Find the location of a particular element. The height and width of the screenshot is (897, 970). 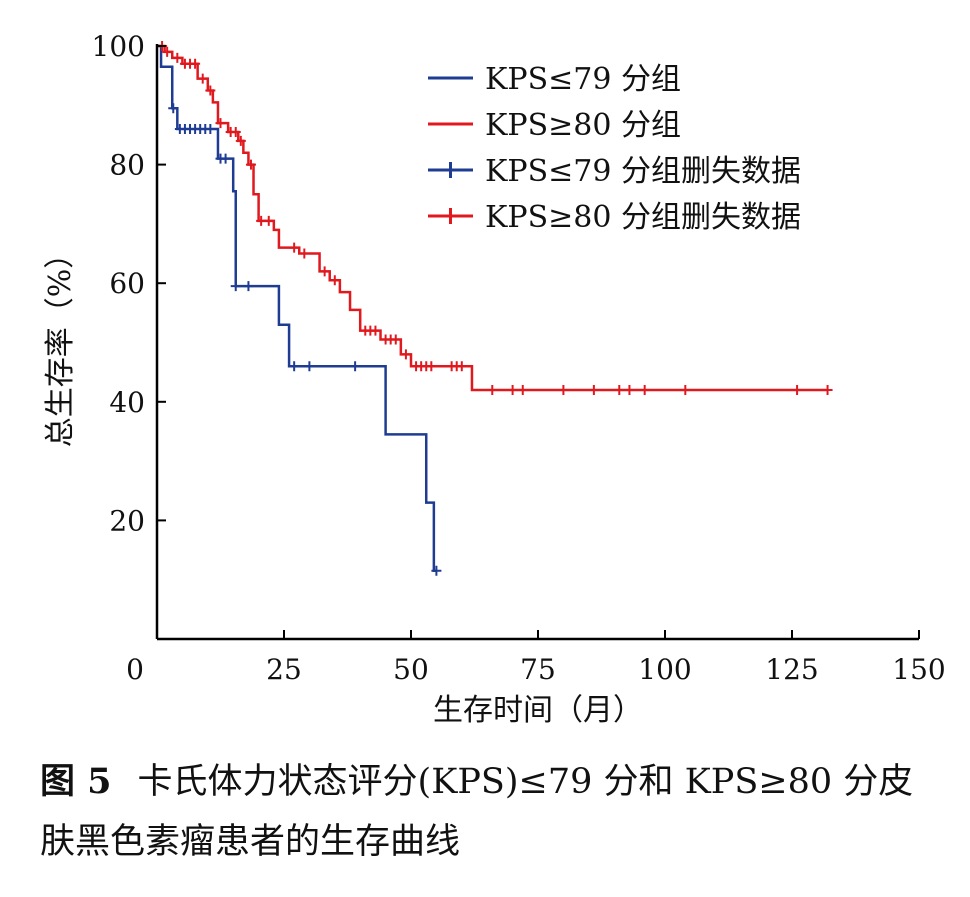

y-tick-label: 20 is located at coordinates (127, 520).